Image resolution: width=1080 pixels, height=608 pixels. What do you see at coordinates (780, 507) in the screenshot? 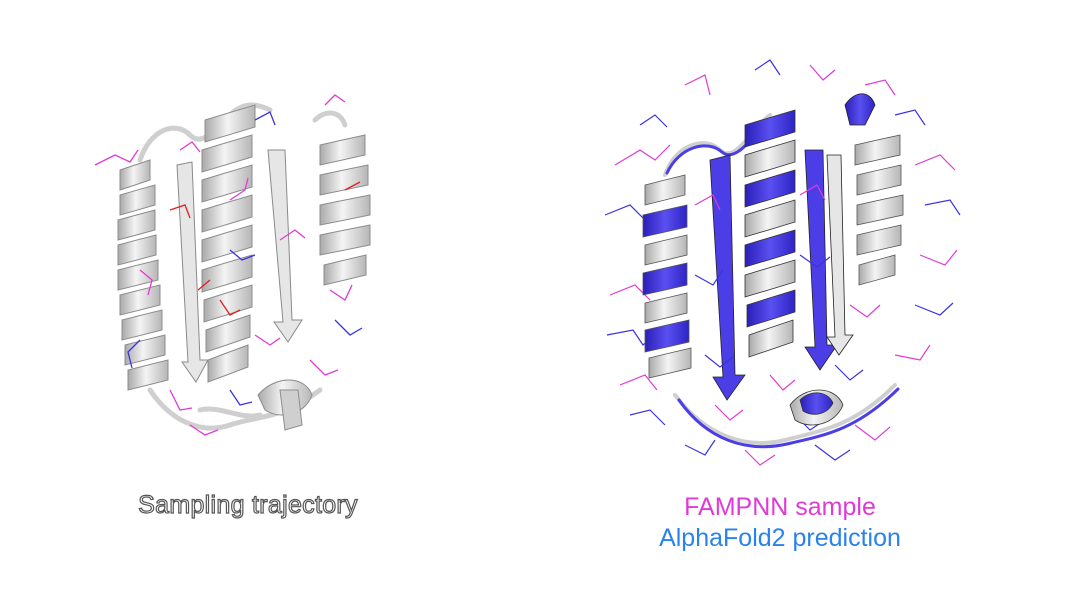
I see `fampnn-sample-caption: FAMPNN sample` at bounding box center [780, 507].